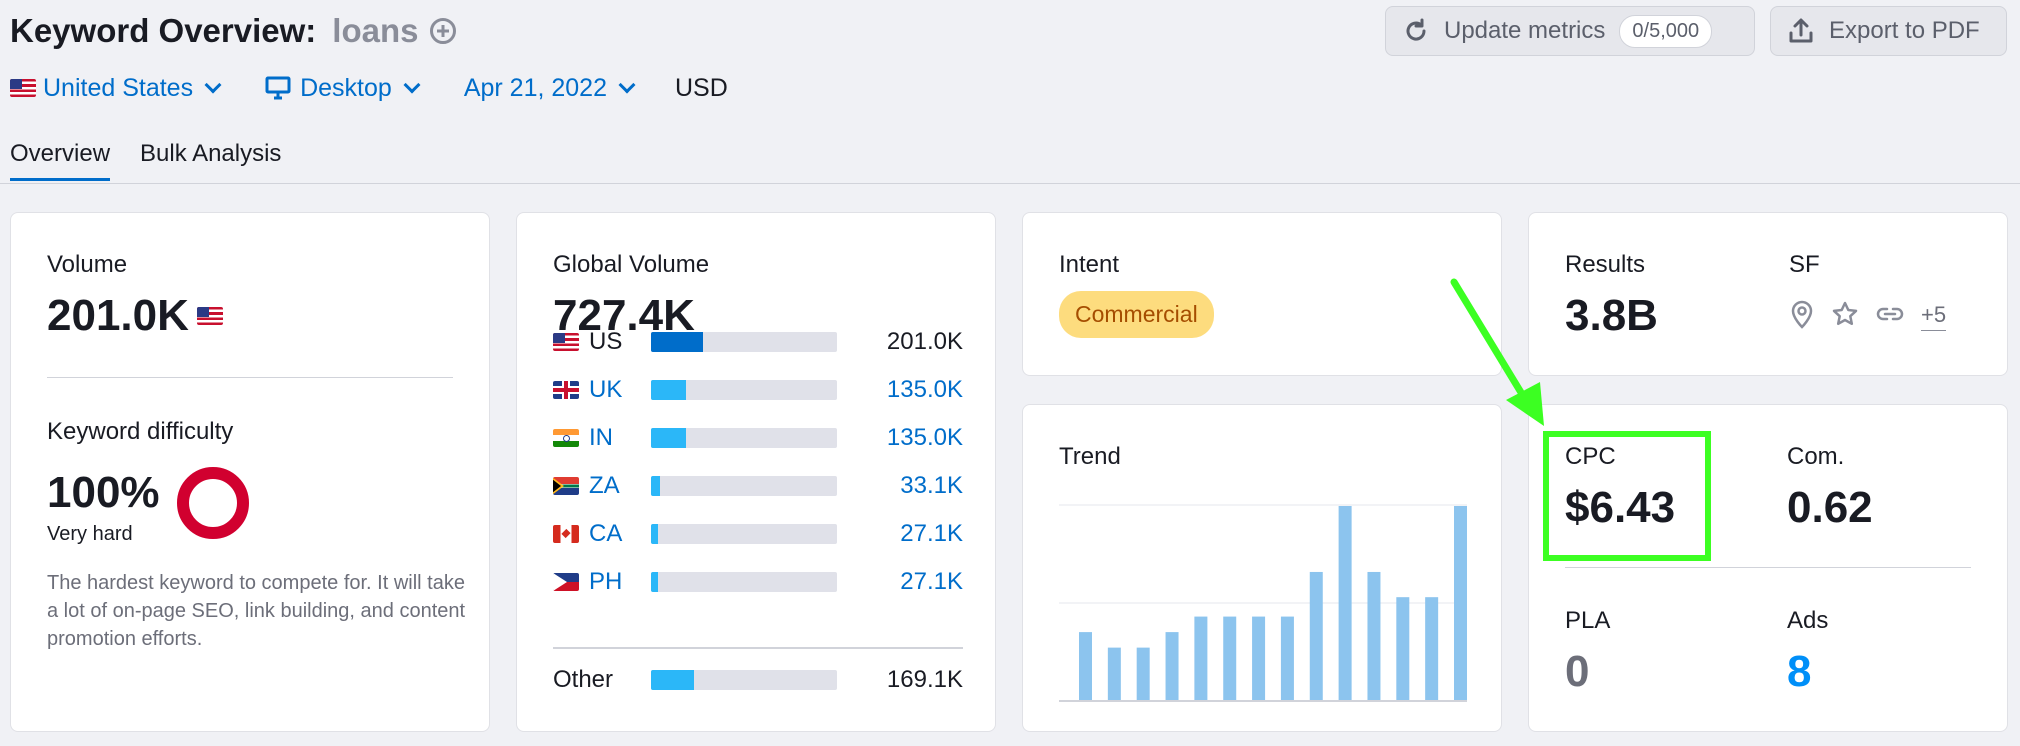 This screenshot has width=2020, height=746. I want to click on country-row: IN 135.0K, so click(758, 438).